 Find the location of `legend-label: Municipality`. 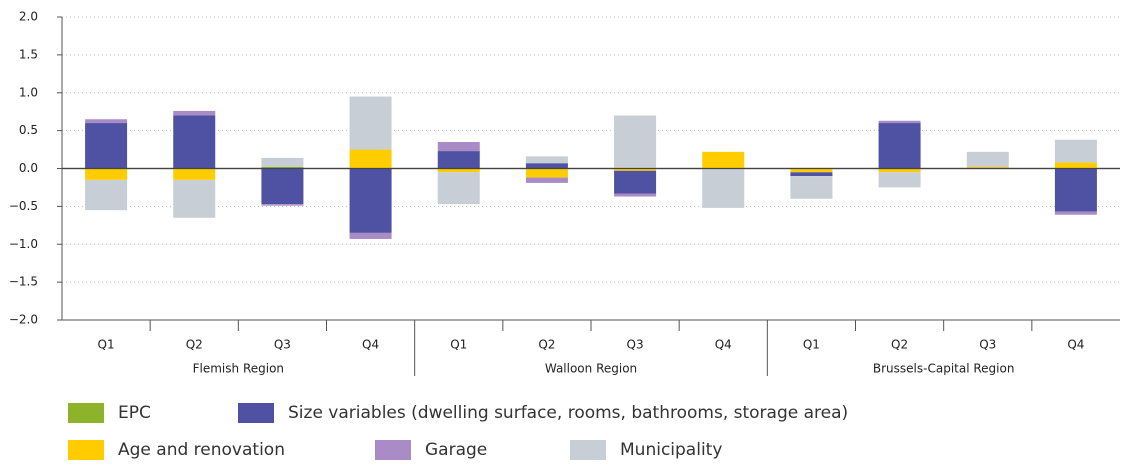

legend-label: Municipality is located at coordinates (671, 450).